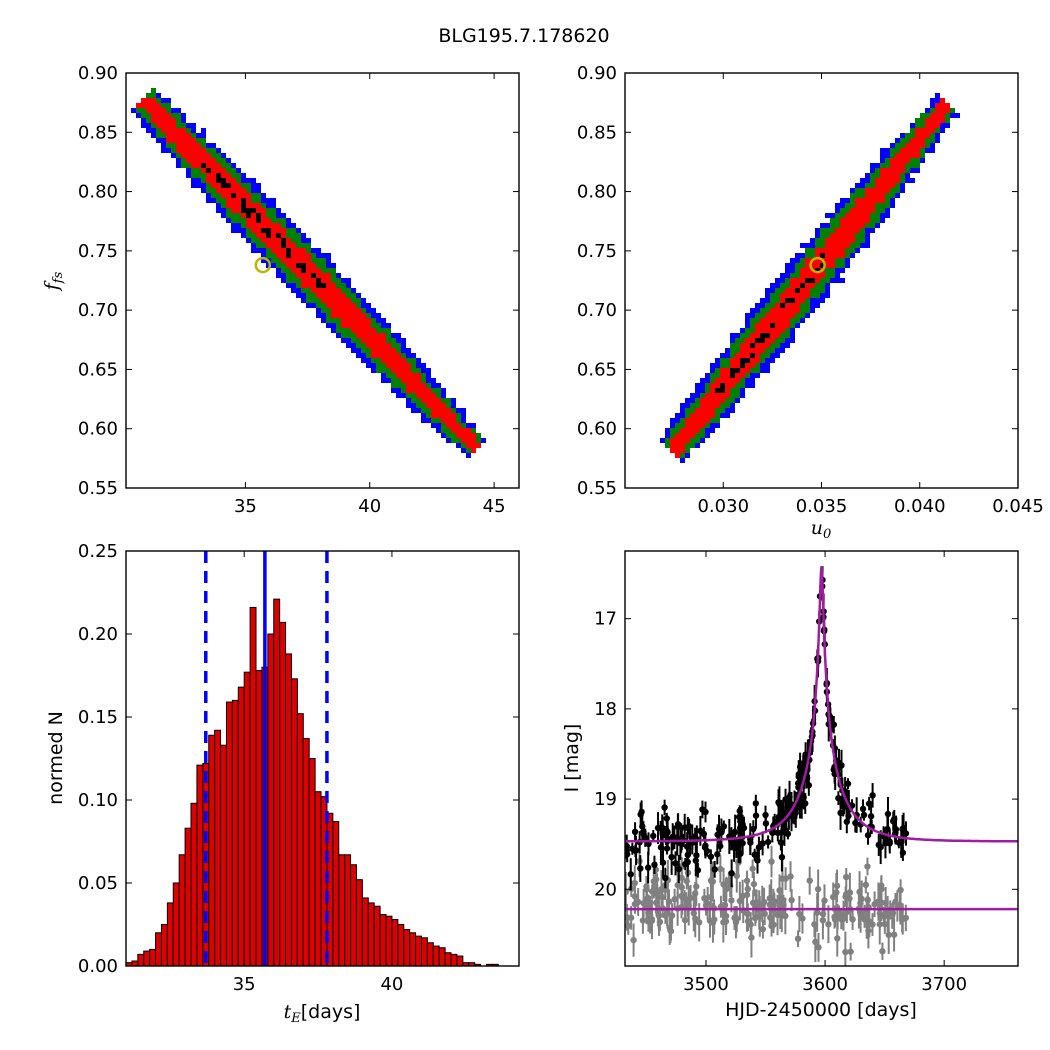  Describe the element at coordinates (322, 1013) in the screenshot. I see `te-histogram-xlabel: tE[days]` at that location.